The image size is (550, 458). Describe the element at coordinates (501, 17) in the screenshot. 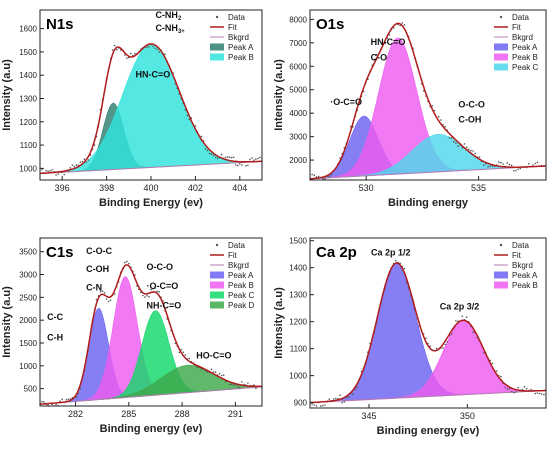

I see `legend-swatch-data` at that location.